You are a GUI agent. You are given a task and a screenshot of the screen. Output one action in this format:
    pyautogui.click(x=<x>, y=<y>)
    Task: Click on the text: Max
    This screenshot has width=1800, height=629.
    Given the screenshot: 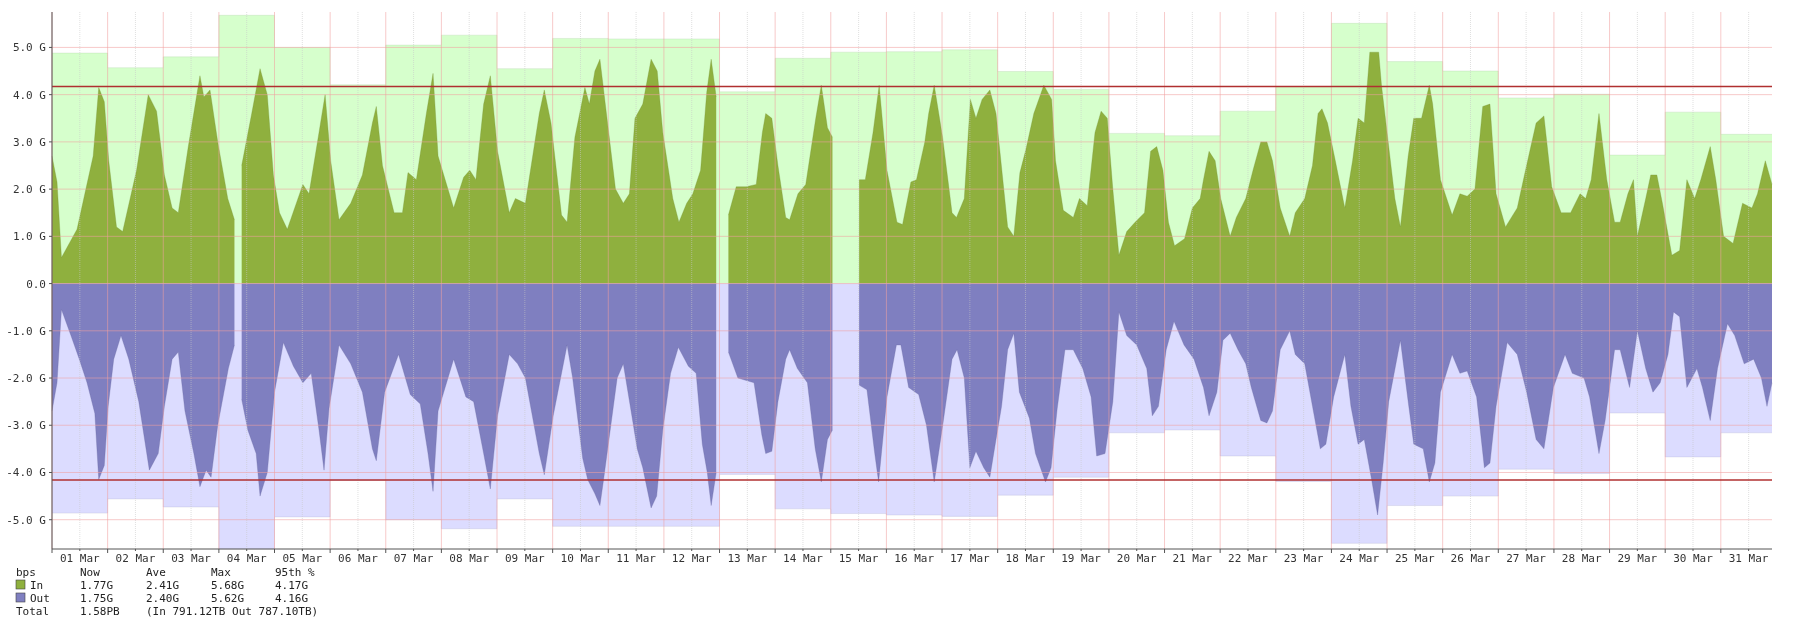 What is the action you would take?
    pyautogui.click(x=221, y=572)
    